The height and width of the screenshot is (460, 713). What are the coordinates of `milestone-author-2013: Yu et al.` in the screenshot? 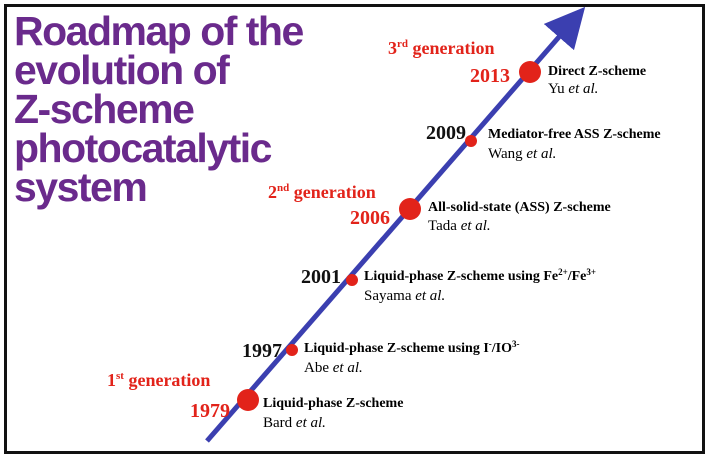 It's located at (573, 89).